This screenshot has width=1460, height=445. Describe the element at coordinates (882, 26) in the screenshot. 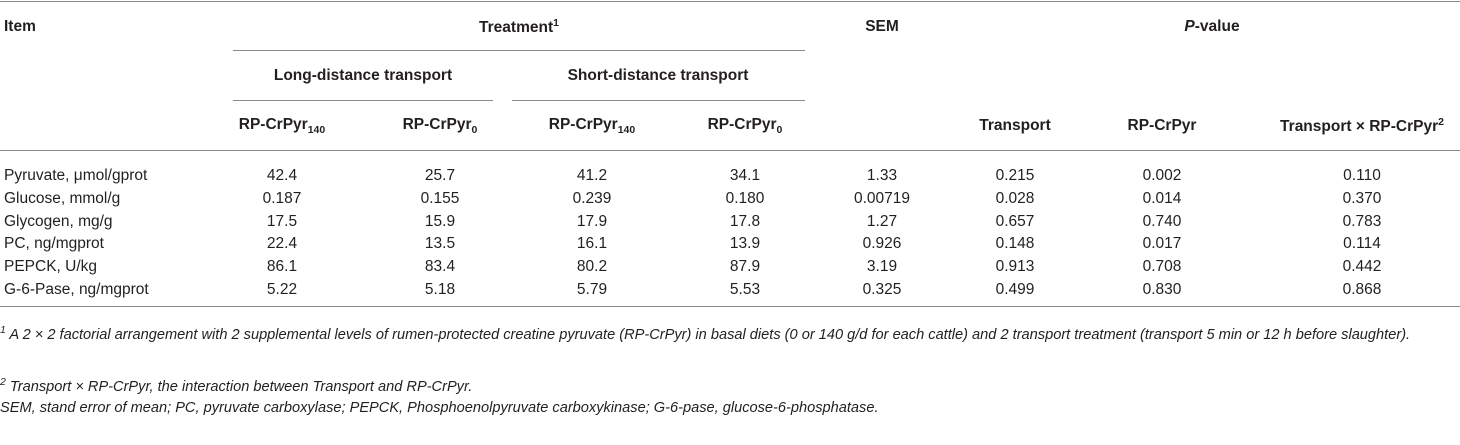

I see `header-cell: SEM` at that location.